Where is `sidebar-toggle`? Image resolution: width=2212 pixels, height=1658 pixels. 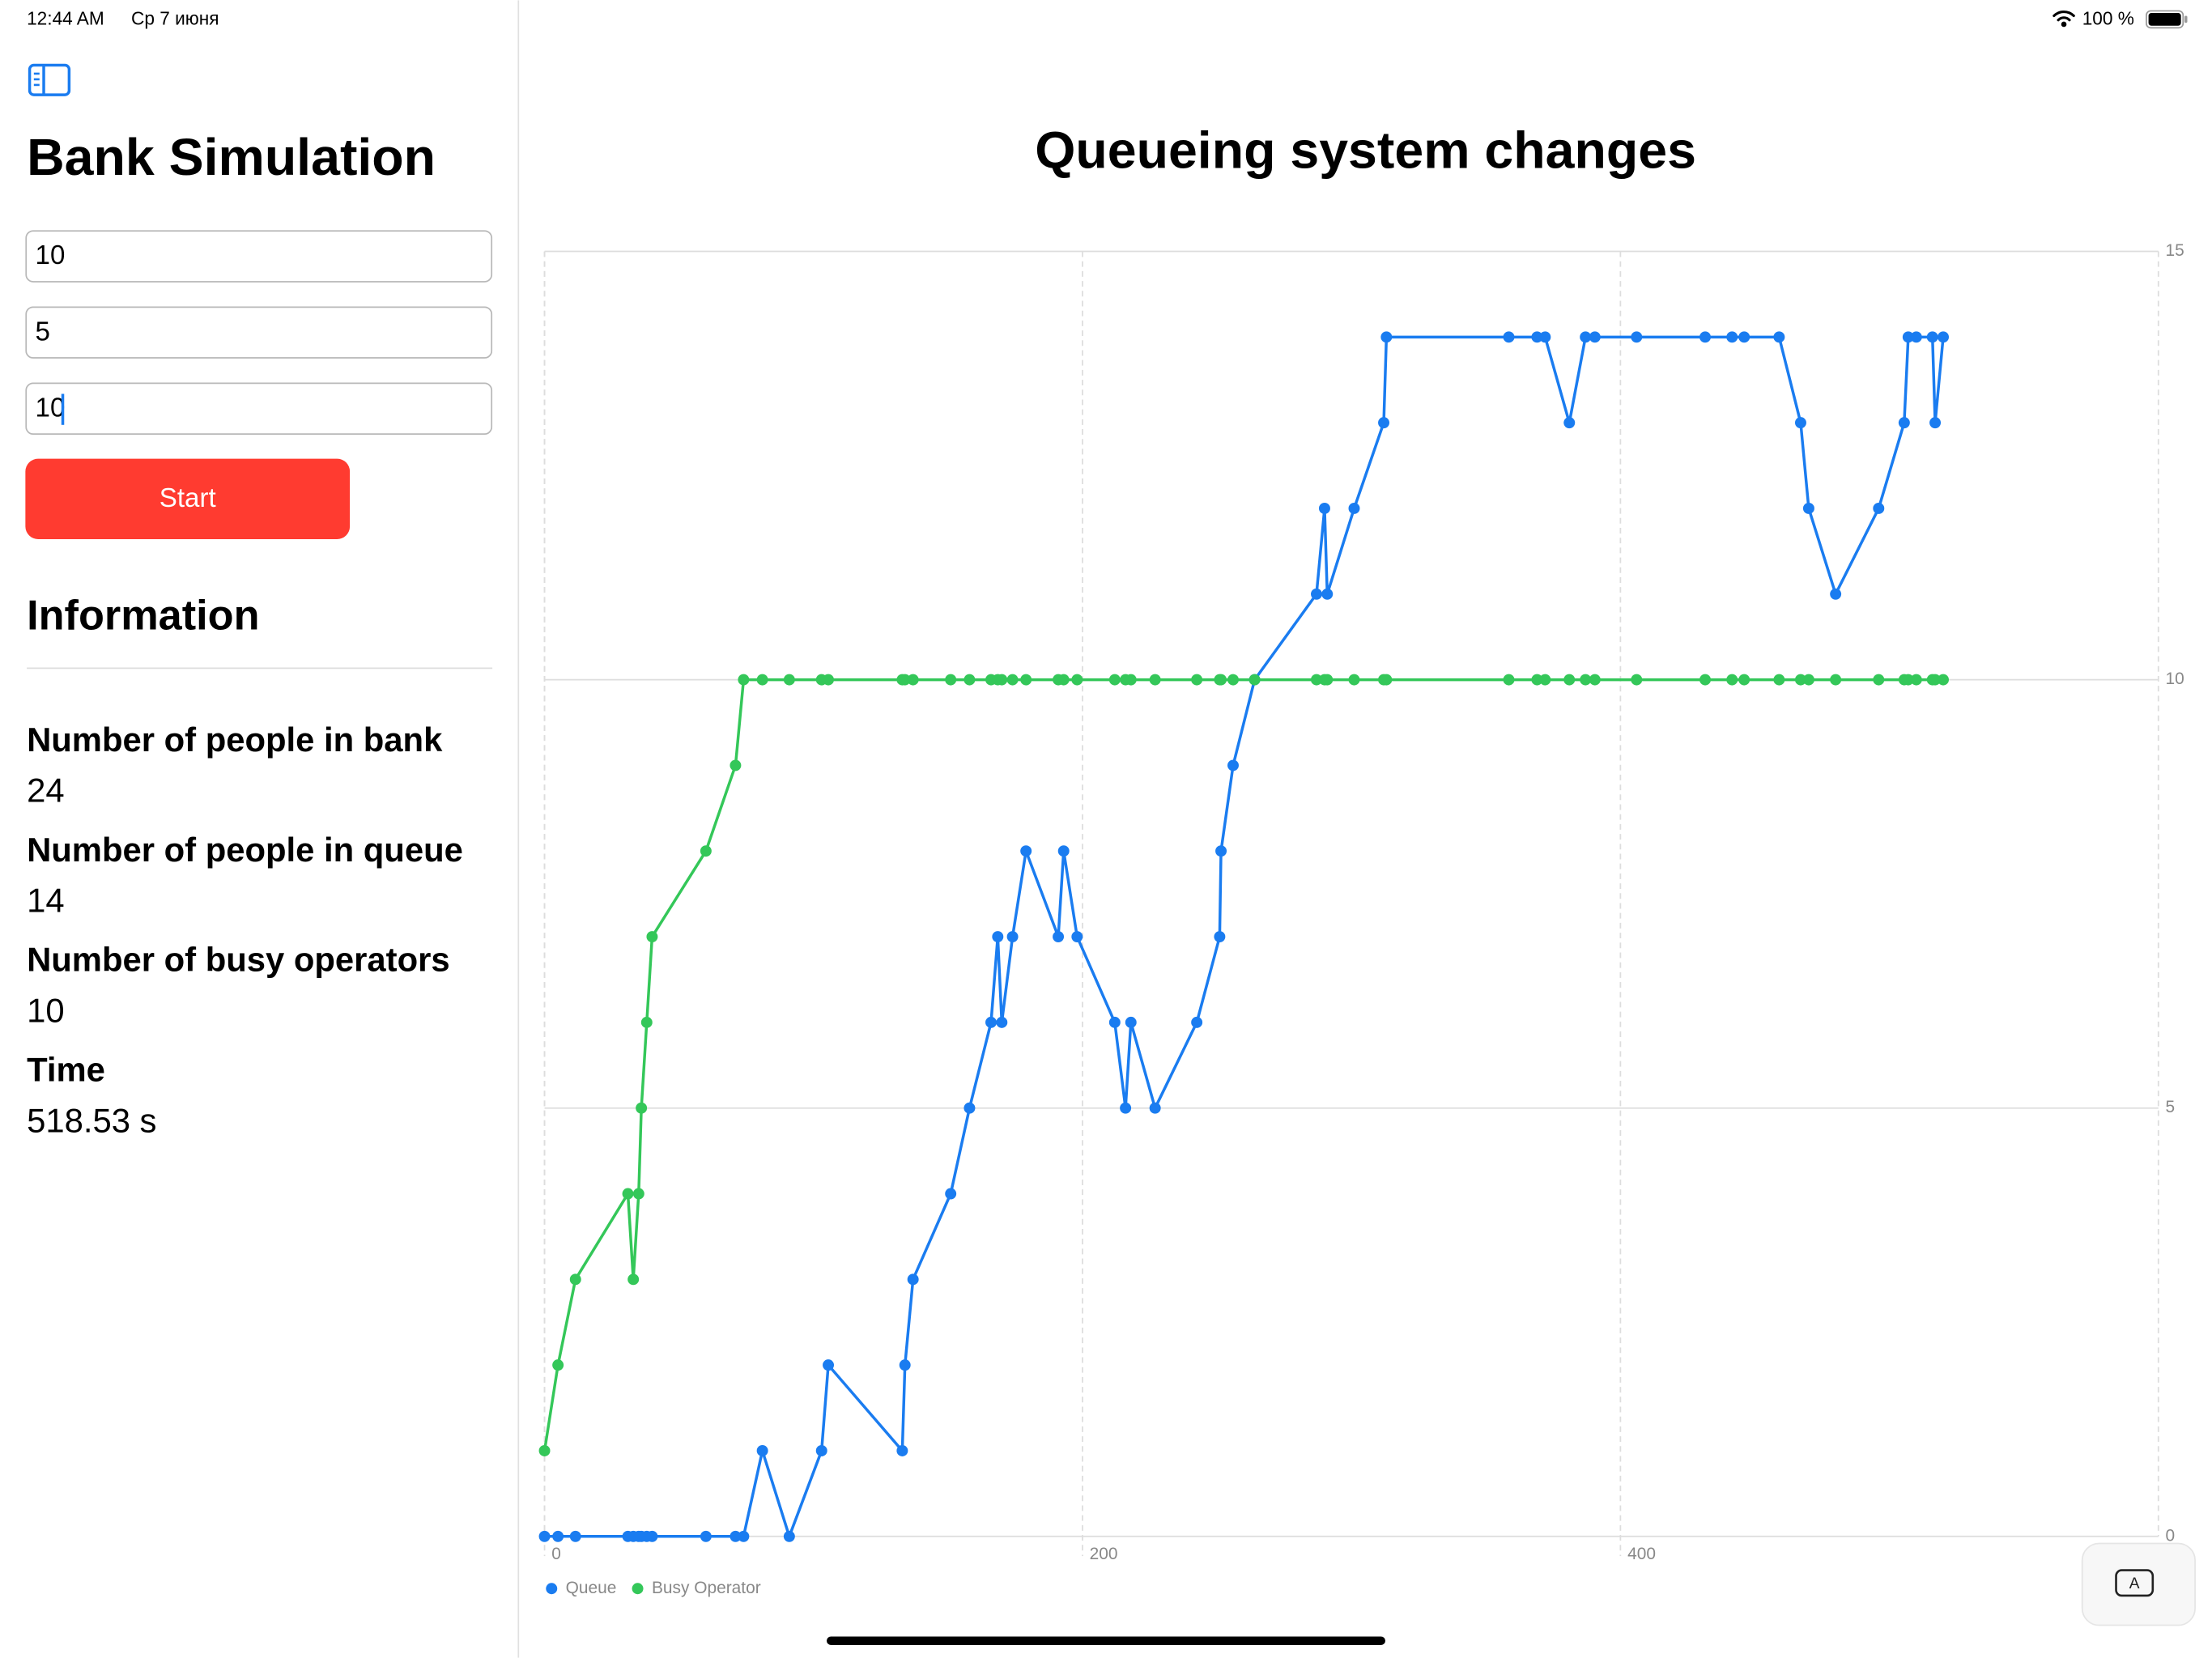 sidebar-toggle is located at coordinates (49, 79).